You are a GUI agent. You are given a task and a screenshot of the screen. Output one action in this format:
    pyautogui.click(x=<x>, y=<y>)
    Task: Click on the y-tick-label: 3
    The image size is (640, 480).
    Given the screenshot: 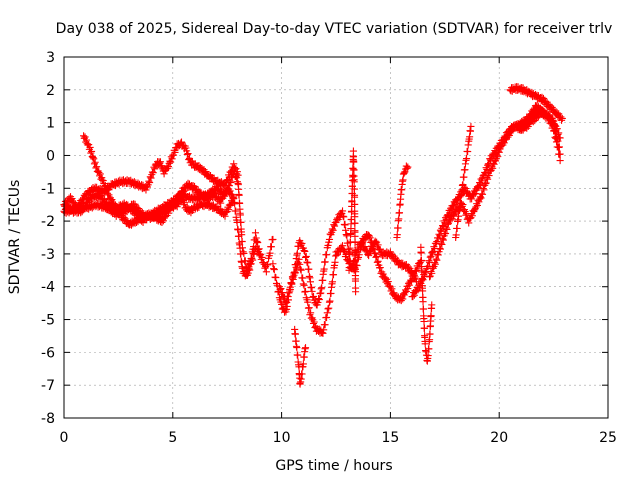 What is the action you would take?
    pyautogui.click(x=50, y=58)
    